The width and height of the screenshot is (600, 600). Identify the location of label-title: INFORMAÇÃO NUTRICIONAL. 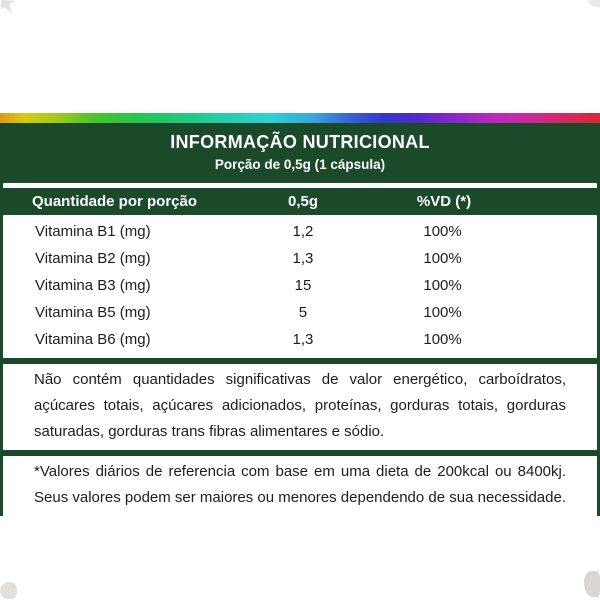
(300, 142).